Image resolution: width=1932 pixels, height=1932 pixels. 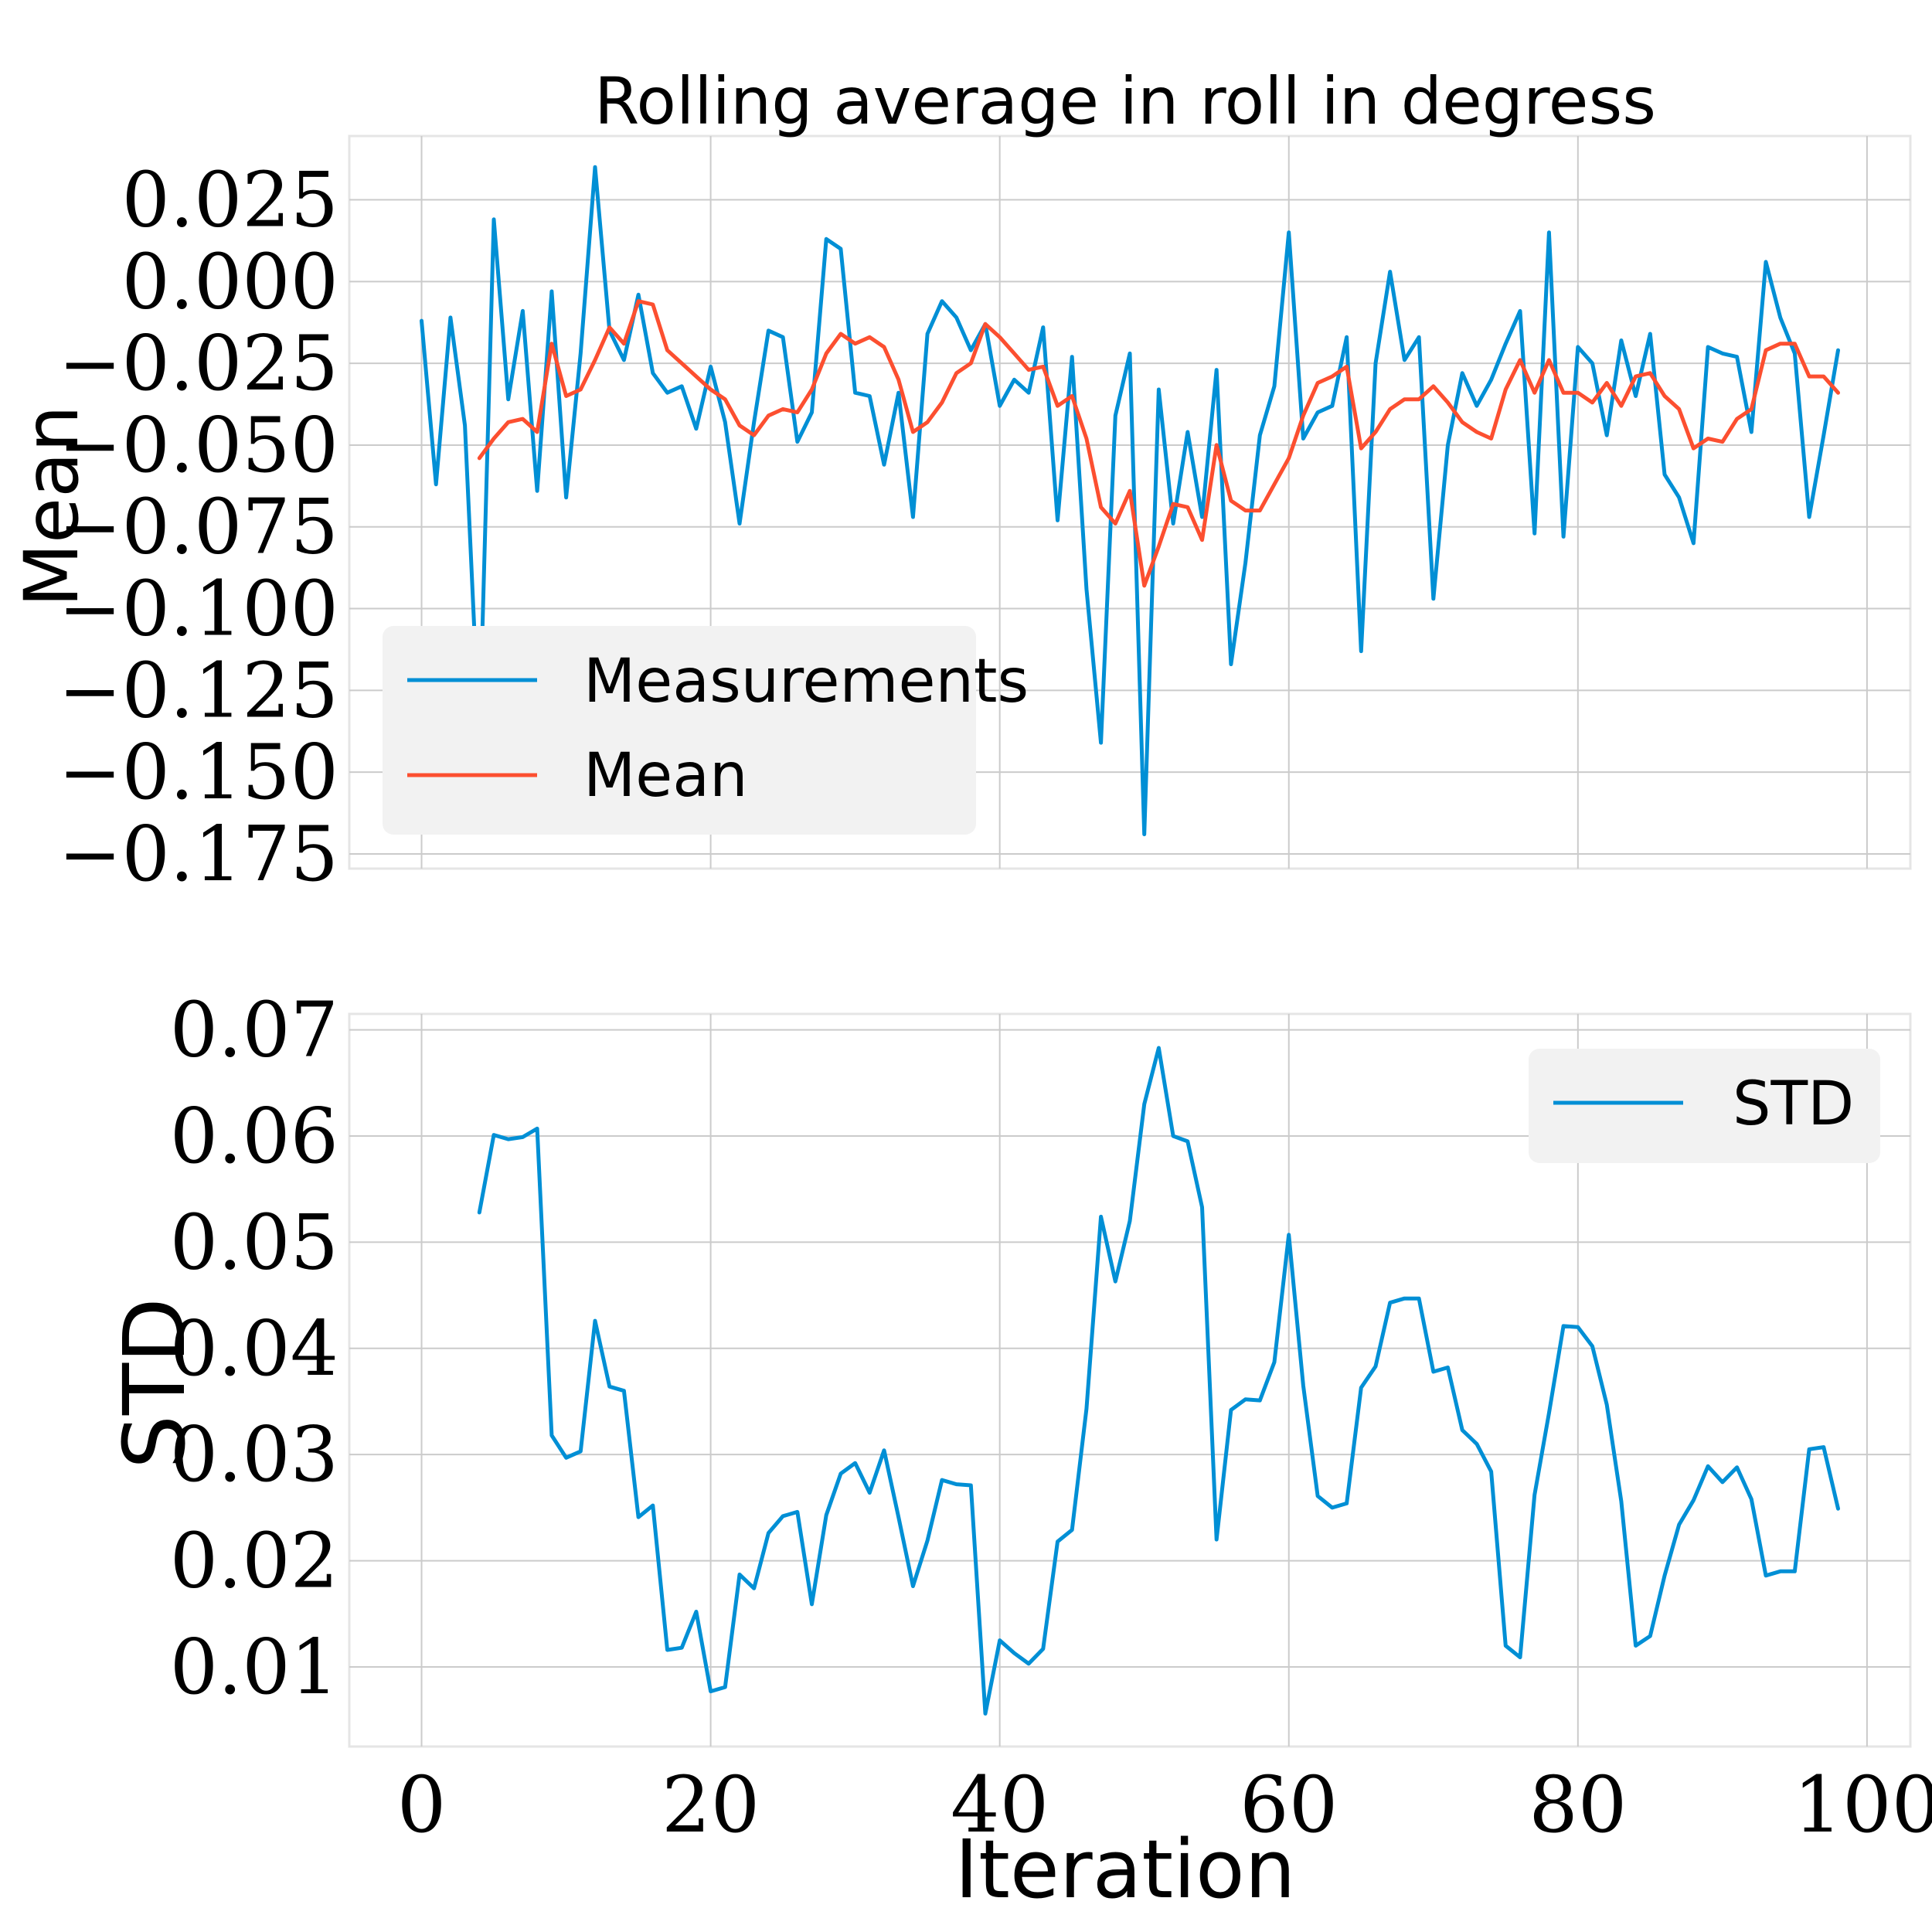 I want to click on std-y-tick-label: 0.06, so click(x=254, y=1137).